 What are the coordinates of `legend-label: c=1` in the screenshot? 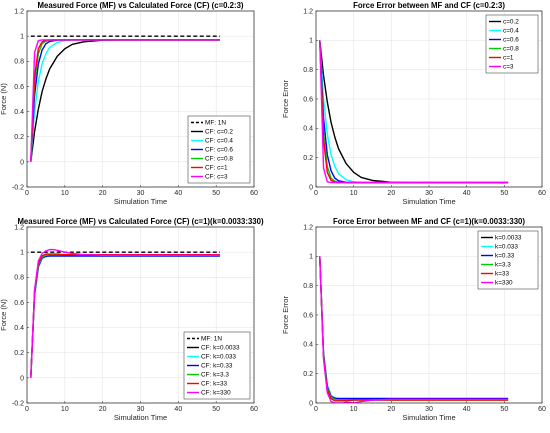 It's located at (508, 58).